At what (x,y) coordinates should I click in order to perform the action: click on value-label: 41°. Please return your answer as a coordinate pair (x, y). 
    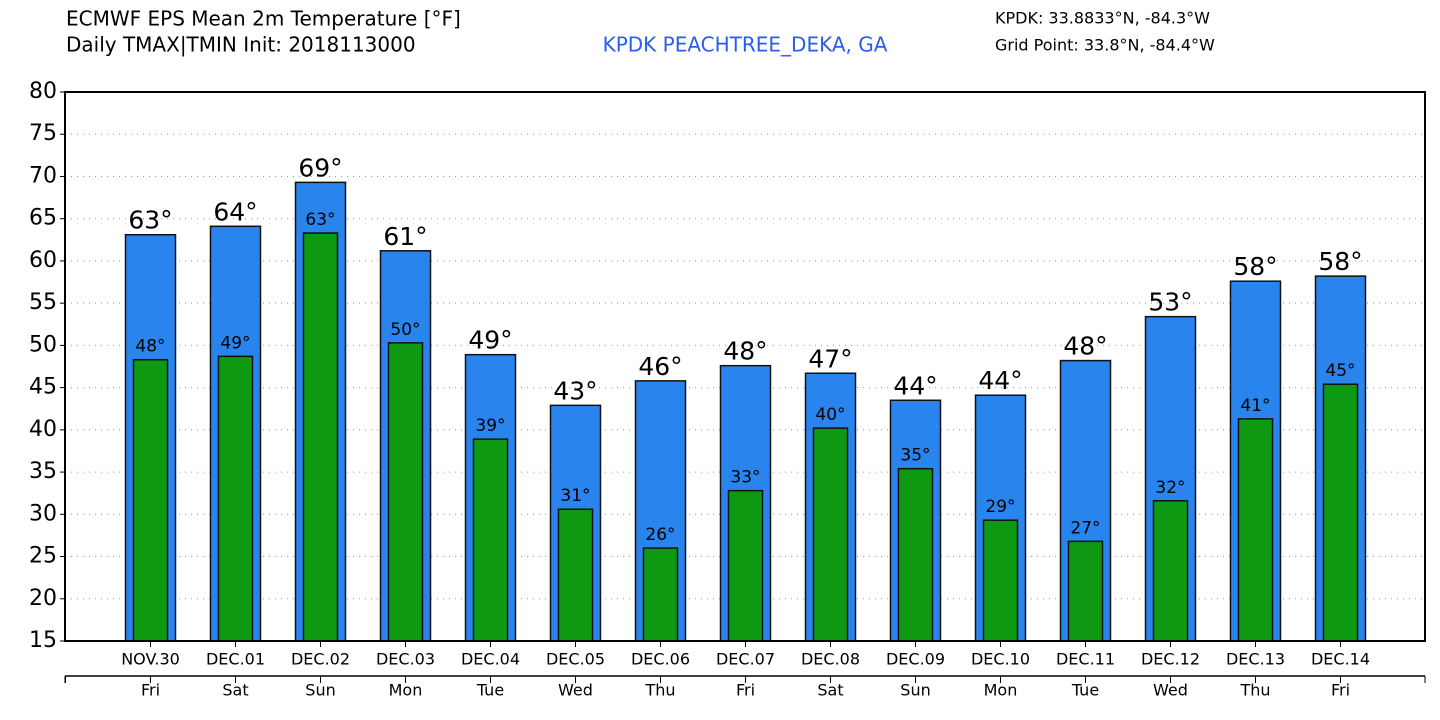
    Looking at the image, I should click on (1255, 406).